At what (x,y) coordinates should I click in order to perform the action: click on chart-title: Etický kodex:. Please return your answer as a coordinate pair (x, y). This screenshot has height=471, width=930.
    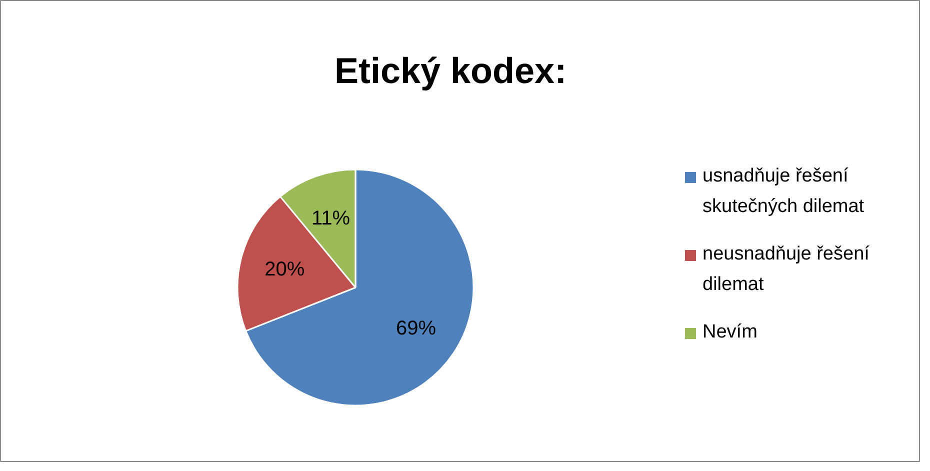
    Looking at the image, I should click on (450, 70).